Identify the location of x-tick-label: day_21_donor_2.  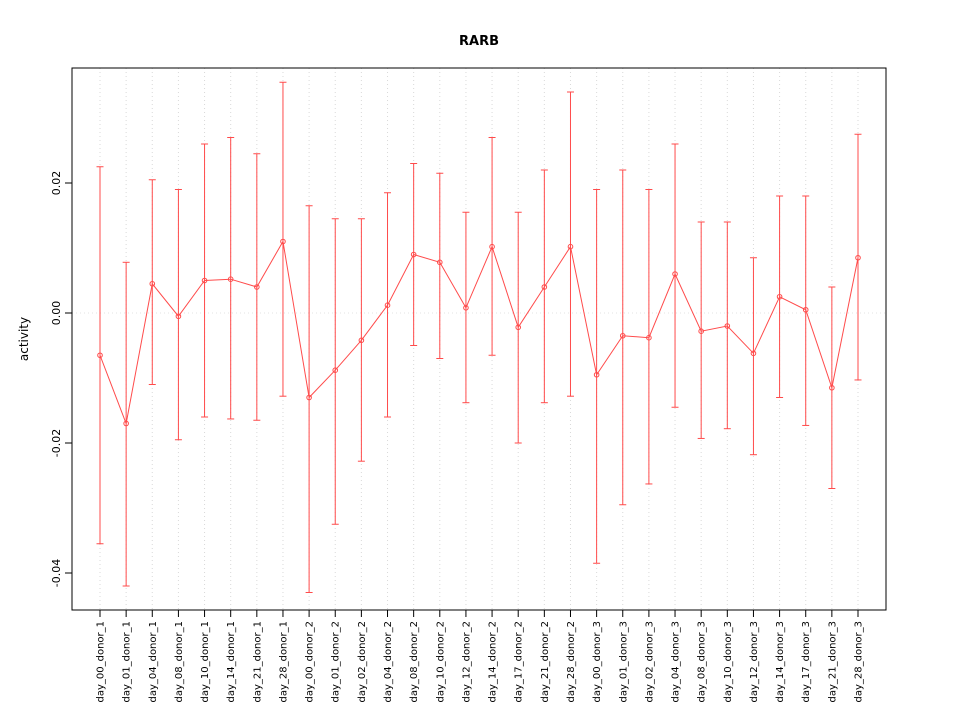
(545, 662).